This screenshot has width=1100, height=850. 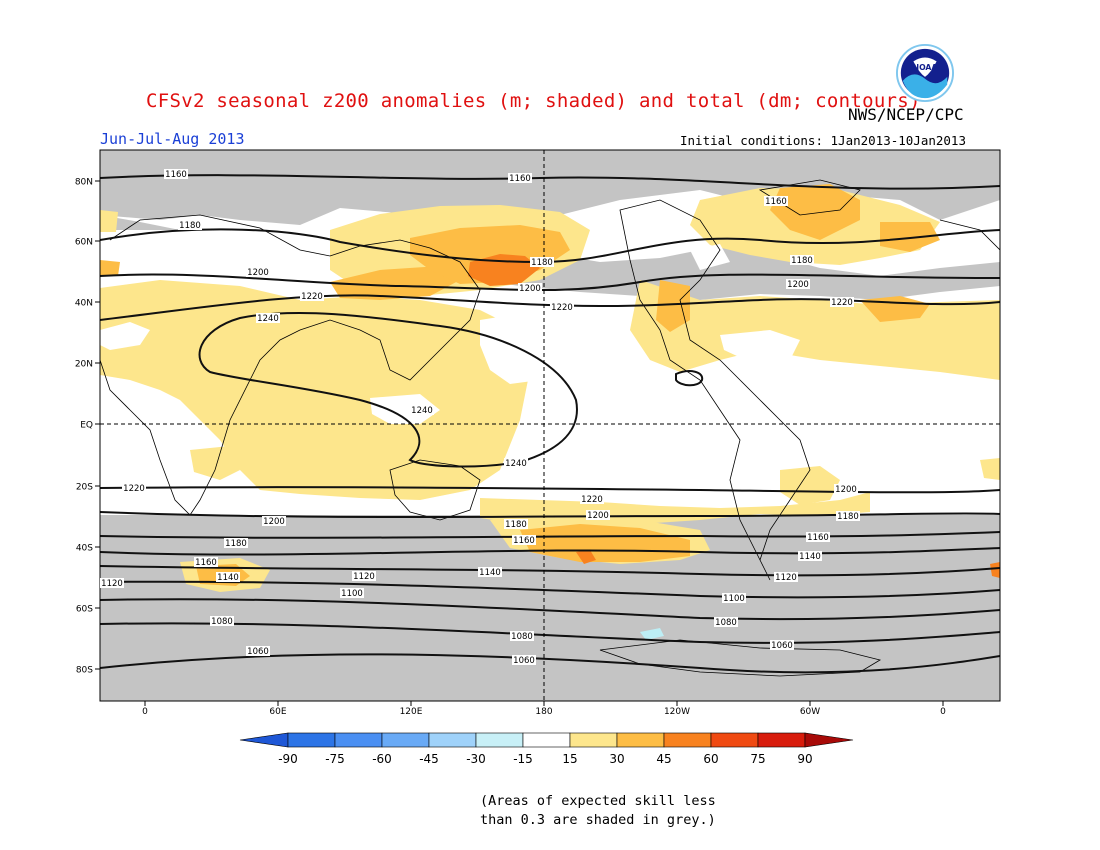 I want to click on contour-1160-south, so click(x=550, y=551).